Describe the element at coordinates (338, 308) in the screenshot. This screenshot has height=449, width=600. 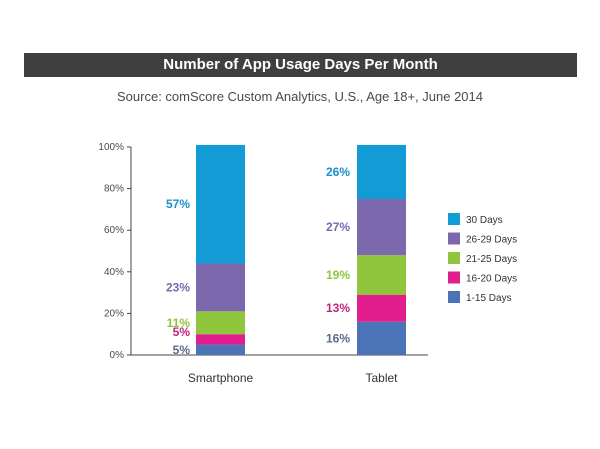
I see `data-label: 13%` at that location.